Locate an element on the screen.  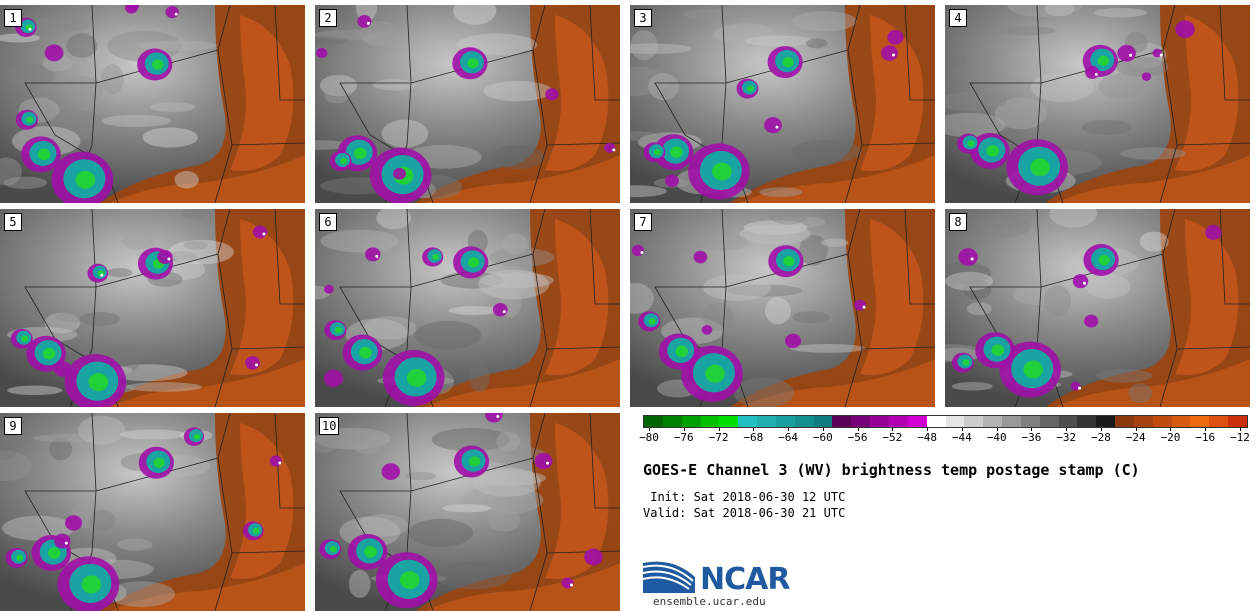
colorbar-swatches is located at coordinates (945, 421).